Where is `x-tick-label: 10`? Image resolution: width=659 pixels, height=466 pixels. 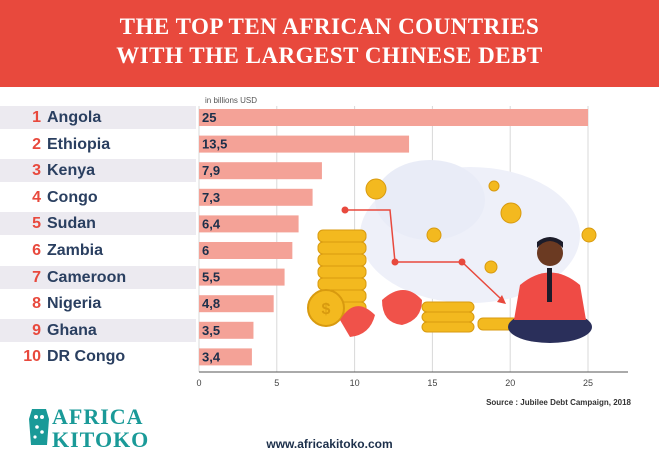 x-tick-label: 10 is located at coordinates (355, 383).